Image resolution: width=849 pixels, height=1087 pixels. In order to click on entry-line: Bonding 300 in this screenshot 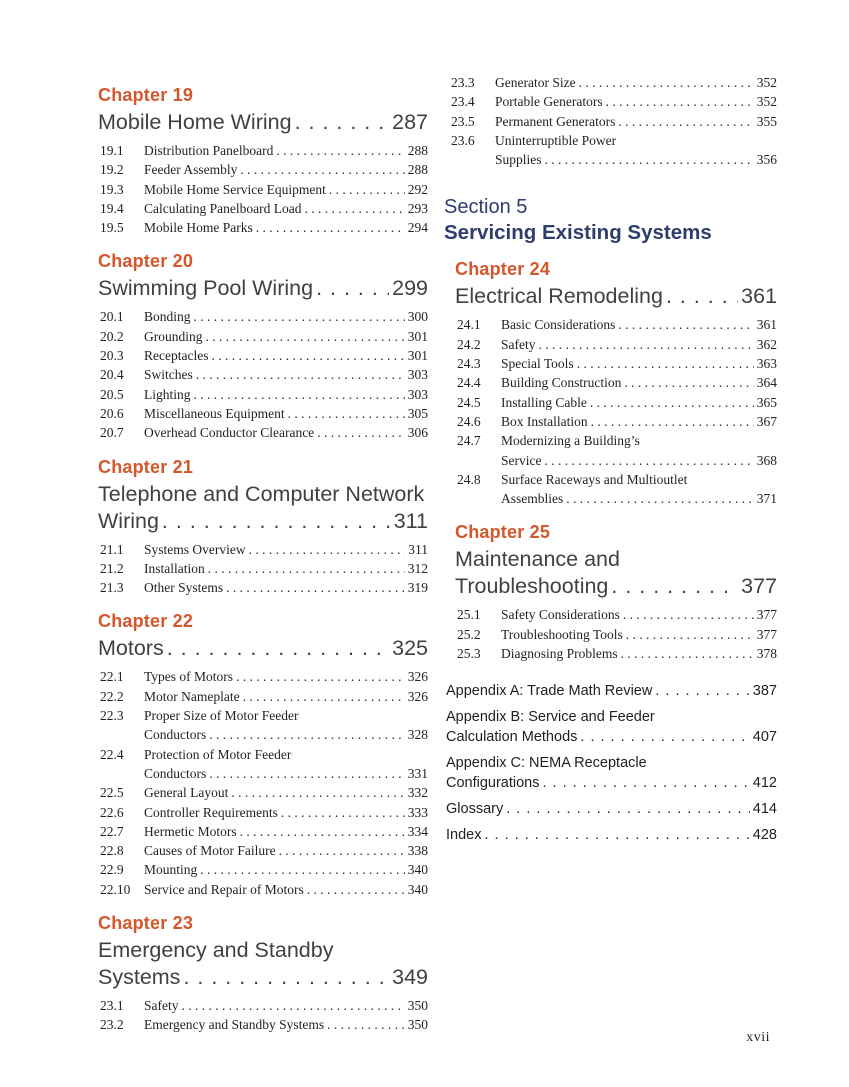, I will do `click(286, 316)`.